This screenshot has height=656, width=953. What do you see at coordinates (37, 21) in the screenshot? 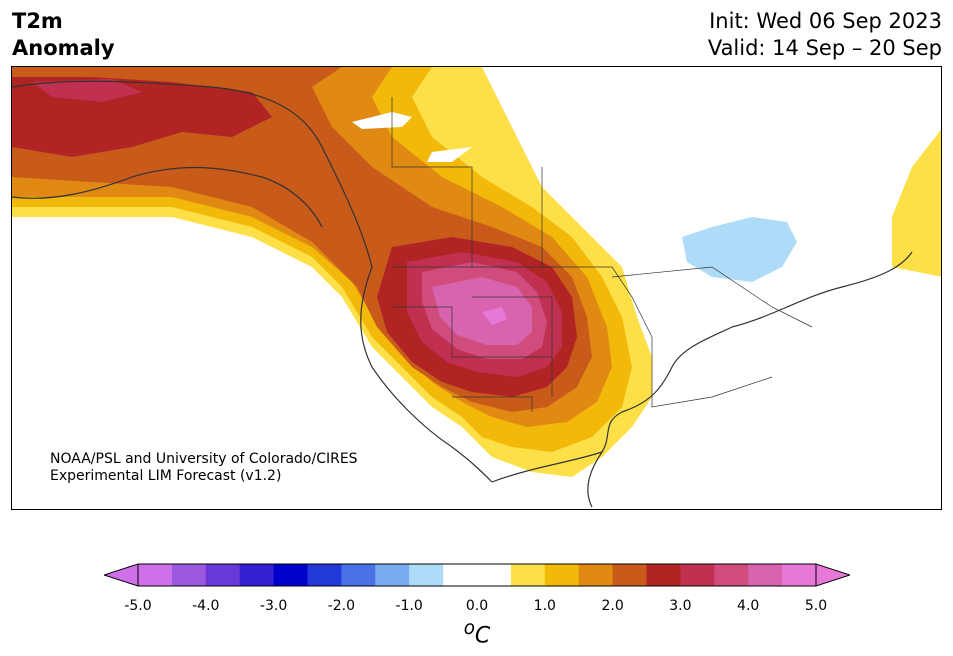
I see `variable-label: T2m` at bounding box center [37, 21].